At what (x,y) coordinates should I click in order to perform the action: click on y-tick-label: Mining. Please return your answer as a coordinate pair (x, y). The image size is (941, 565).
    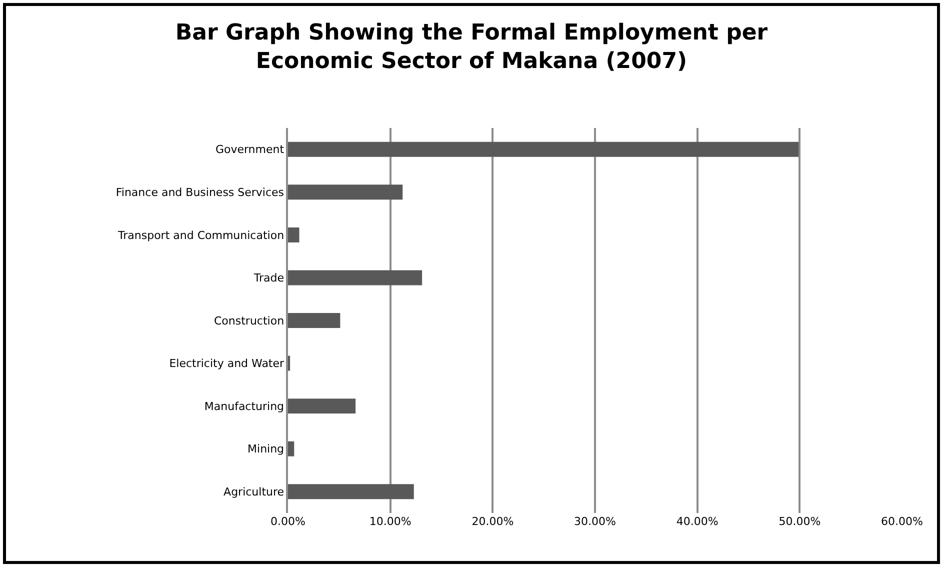
    Looking at the image, I should click on (266, 449).